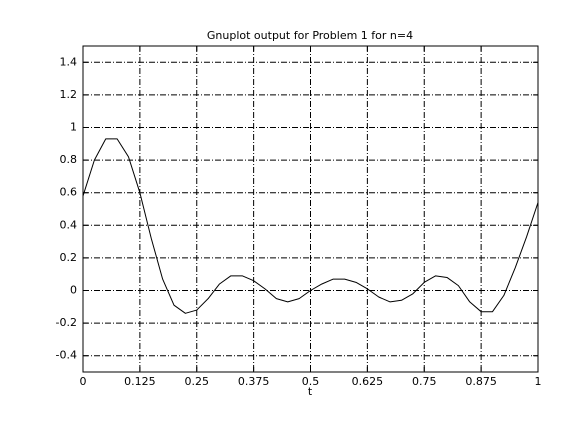 This screenshot has height=438, width=569. What do you see at coordinates (69, 94) in the screenshot?
I see `y-tick-label: 1.2` at bounding box center [69, 94].